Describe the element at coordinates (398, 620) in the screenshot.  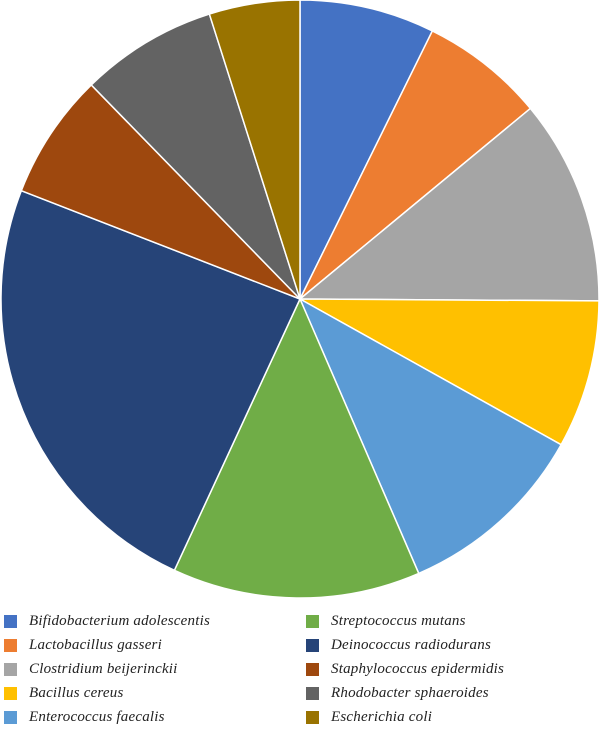
I see `legend-label: Streptococcus mutans` at that location.